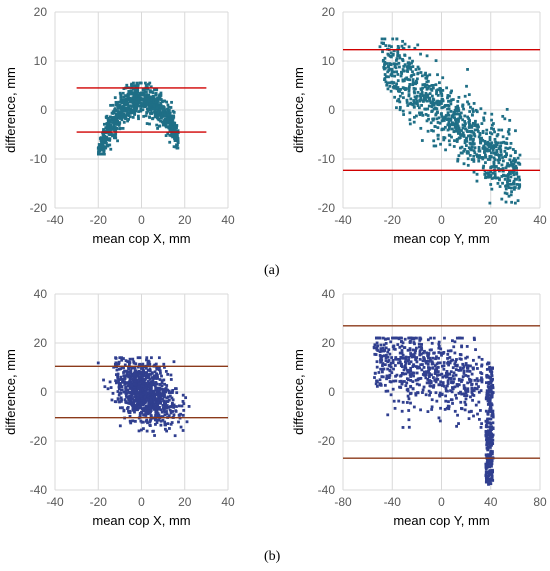 The image size is (550, 571). Describe the element at coordinates (141, 520) in the screenshot. I see `x-axis-title: mean cop X, mm` at that location.